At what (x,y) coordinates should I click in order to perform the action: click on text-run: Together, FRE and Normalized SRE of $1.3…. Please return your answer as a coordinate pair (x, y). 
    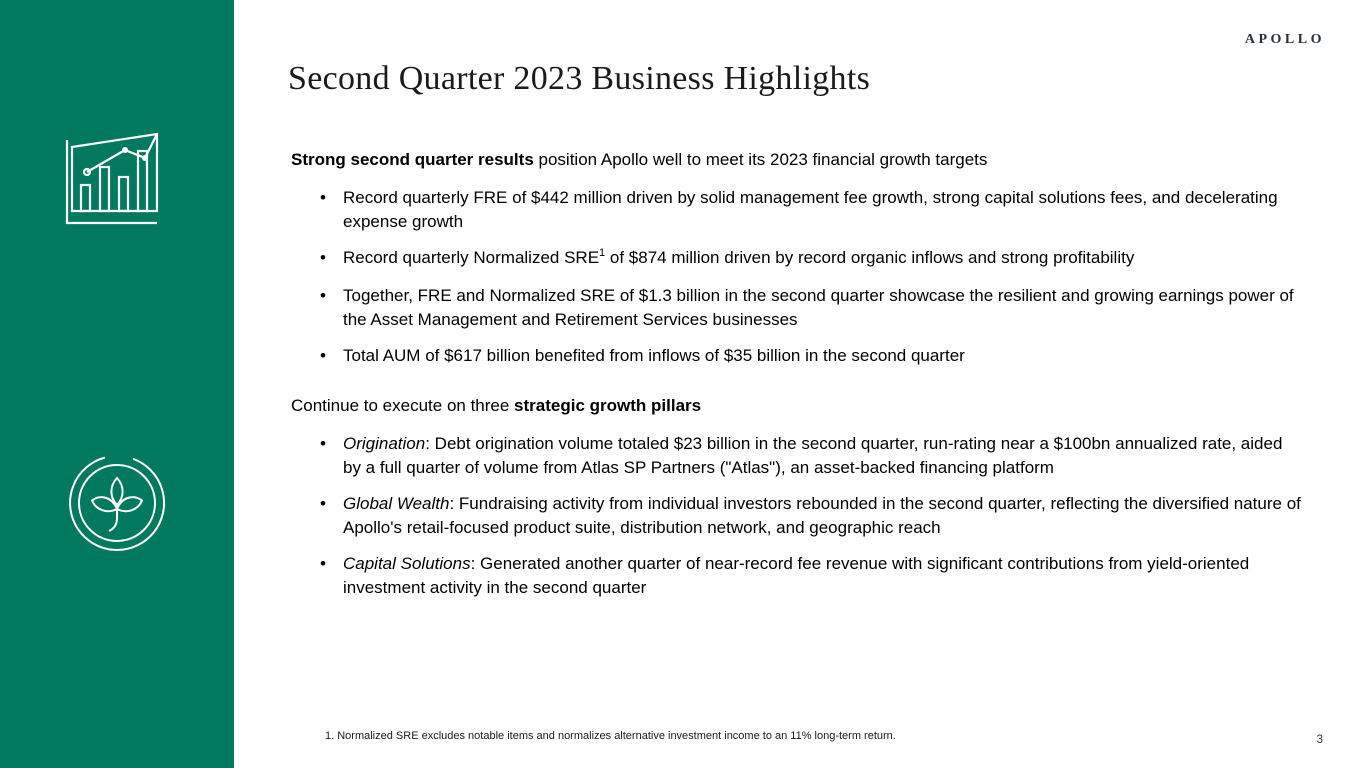
    Looking at the image, I should click on (818, 307).